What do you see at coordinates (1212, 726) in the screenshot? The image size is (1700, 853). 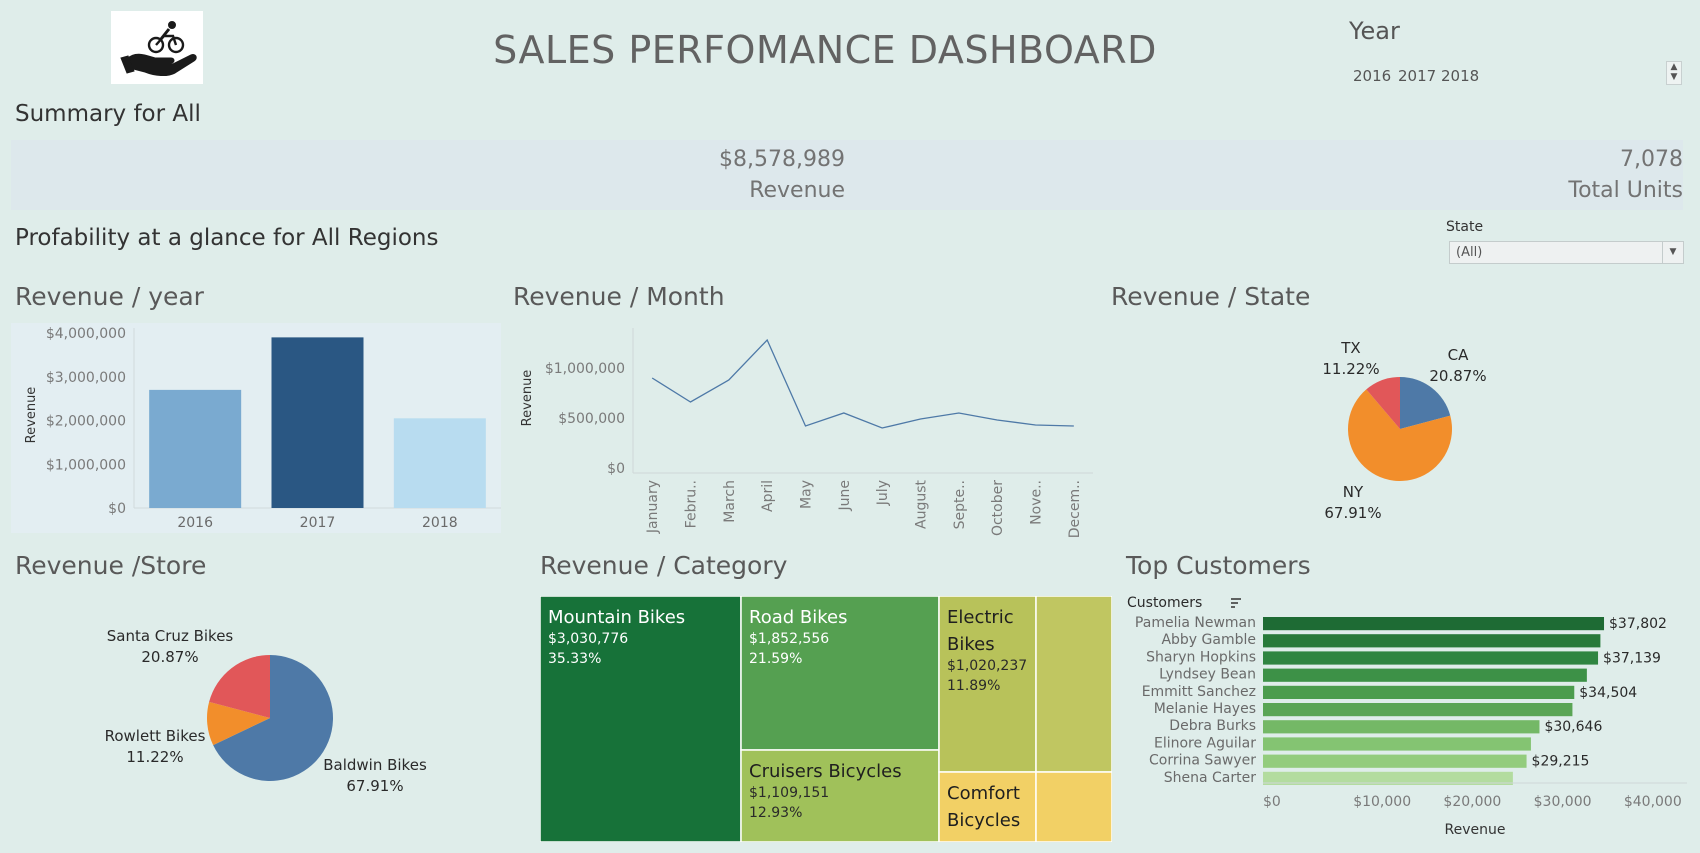 I see `customer-name: Debra Burks` at bounding box center [1212, 726].